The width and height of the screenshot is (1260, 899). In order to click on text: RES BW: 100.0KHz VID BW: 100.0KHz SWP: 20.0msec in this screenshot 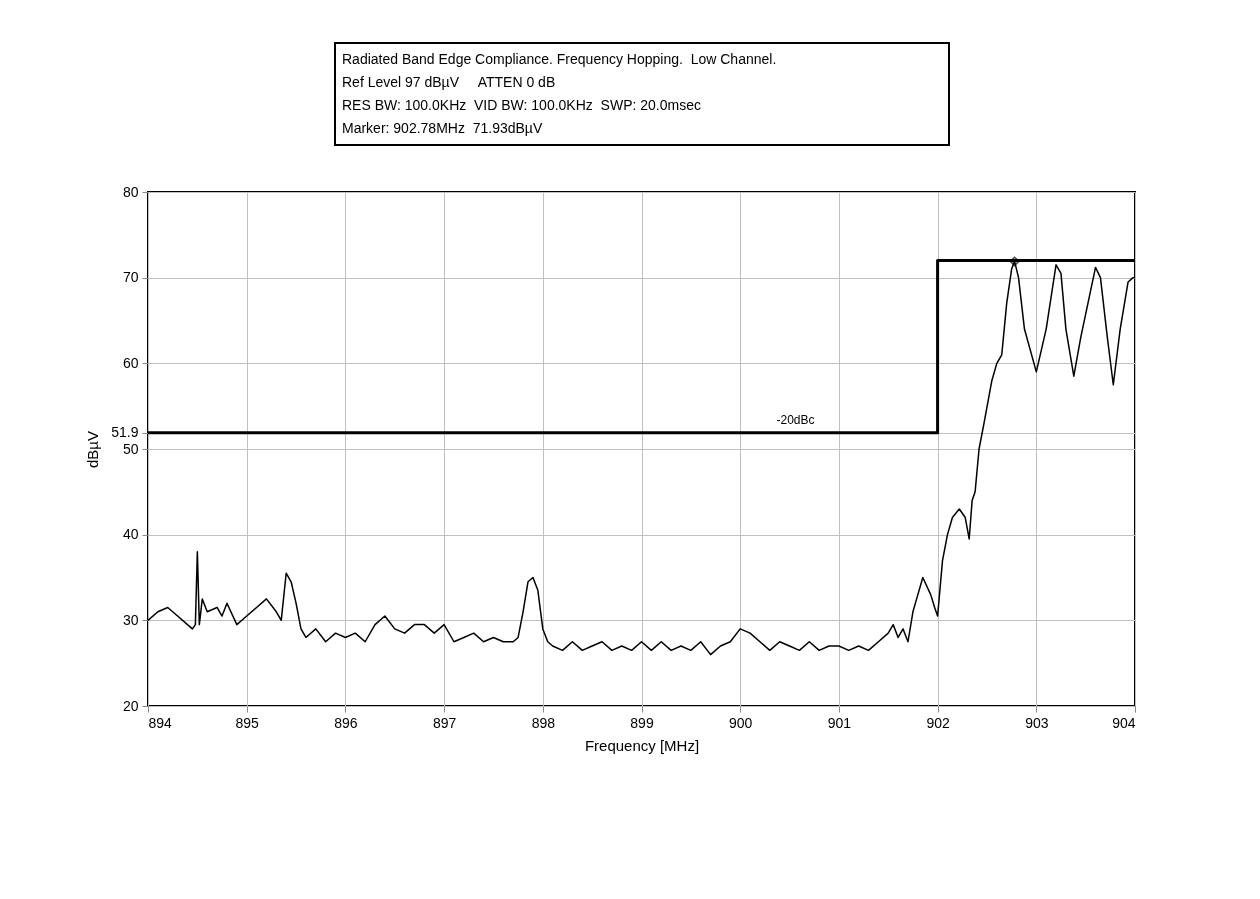, I will do `click(522, 105)`.